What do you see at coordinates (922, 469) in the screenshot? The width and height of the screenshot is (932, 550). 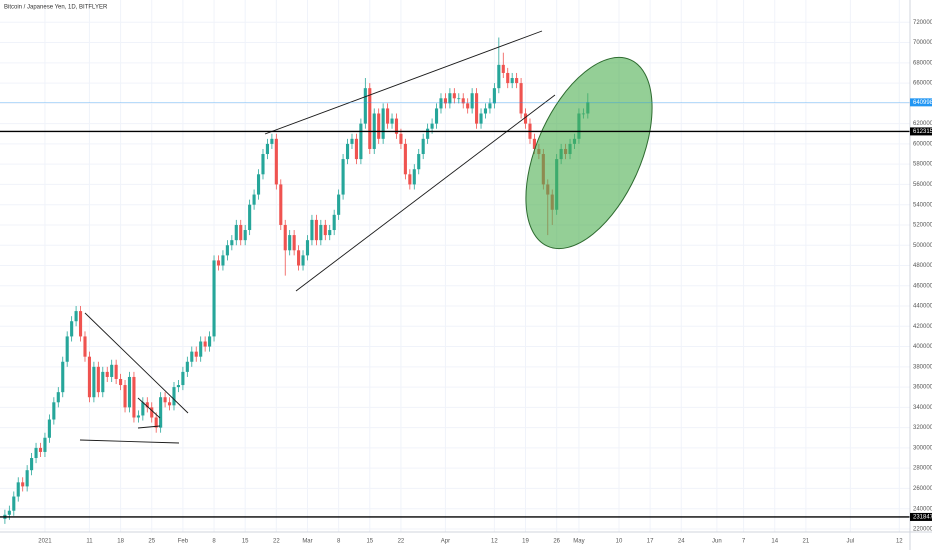 I see `y-tick-label: 2800000` at bounding box center [922, 469].